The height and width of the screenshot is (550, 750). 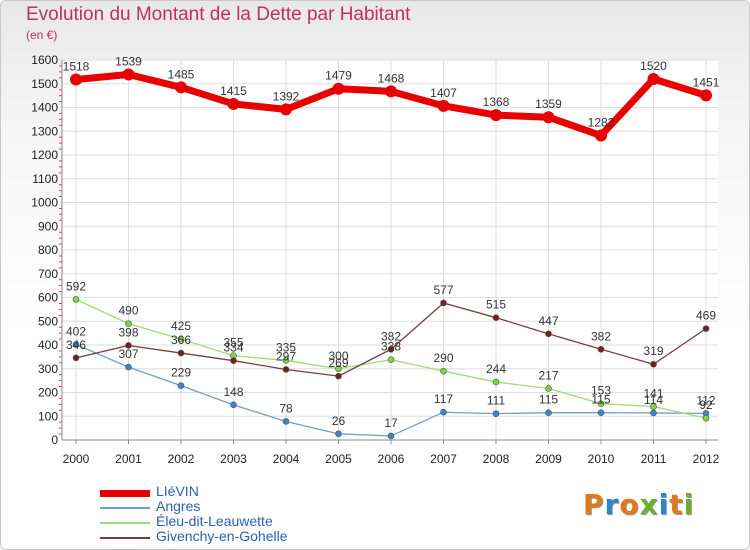 I want to click on data-label: 366, so click(x=181, y=340).